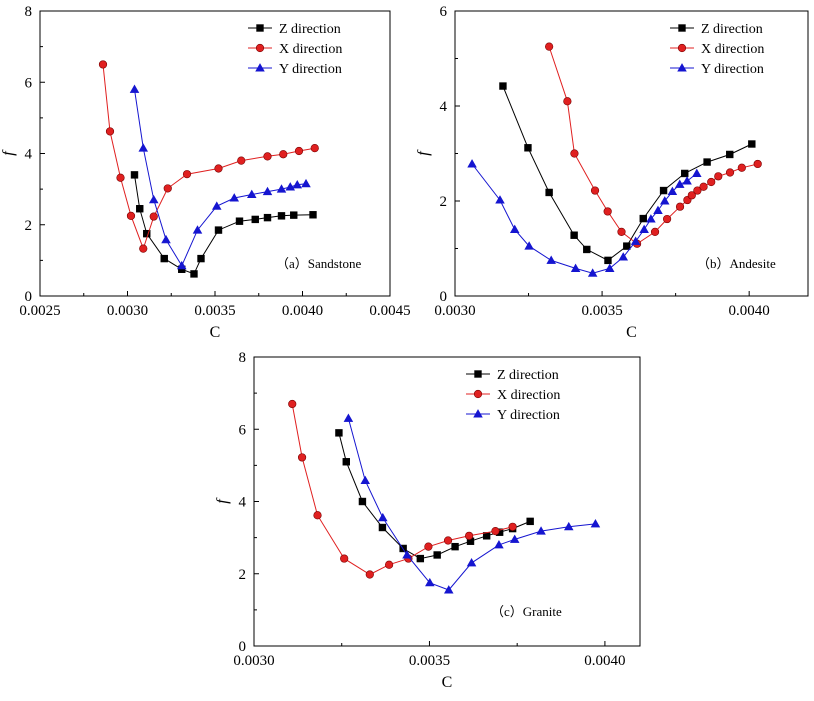 This screenshot has width=814, height=701. I want to click on x-tick-label: 0.0040, so click(604, 661).